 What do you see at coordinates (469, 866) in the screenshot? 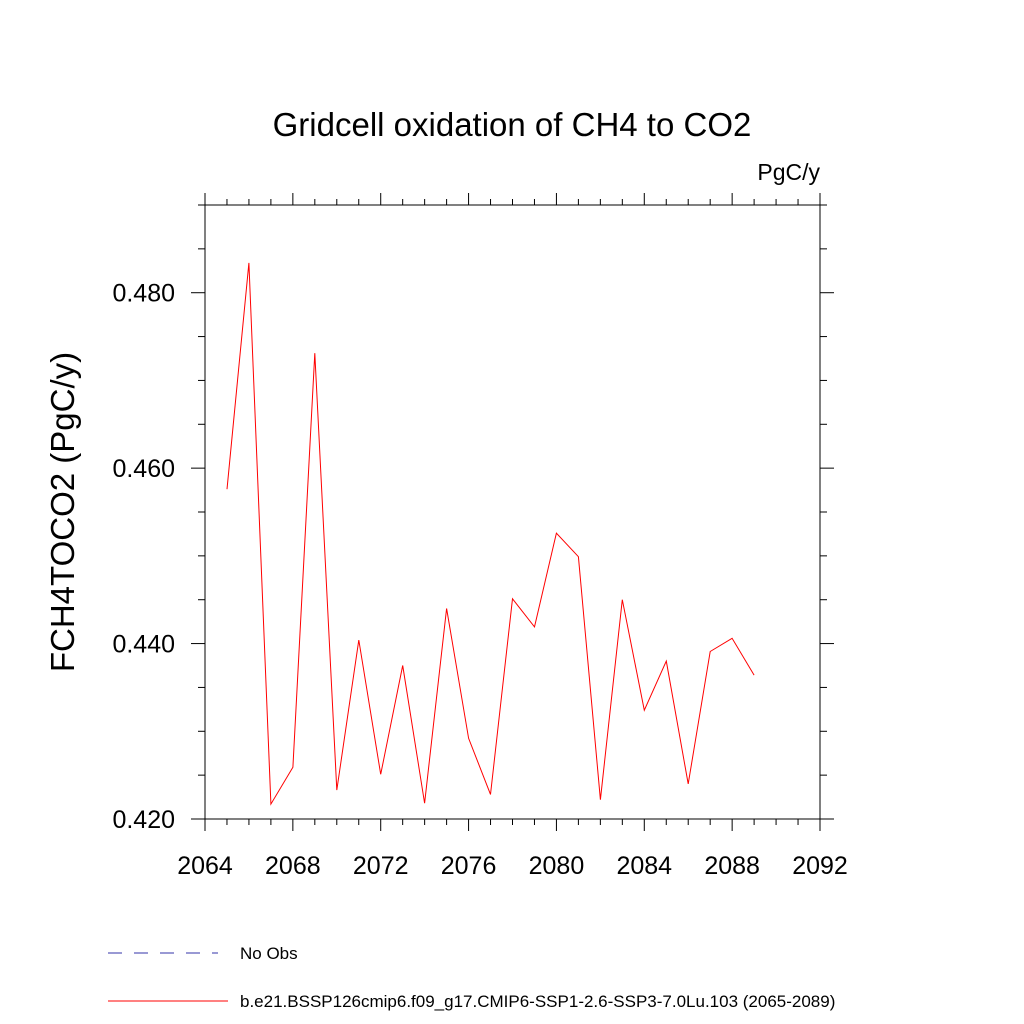
I see `x-tick-label: 2076` at bounding box center [469, 866].